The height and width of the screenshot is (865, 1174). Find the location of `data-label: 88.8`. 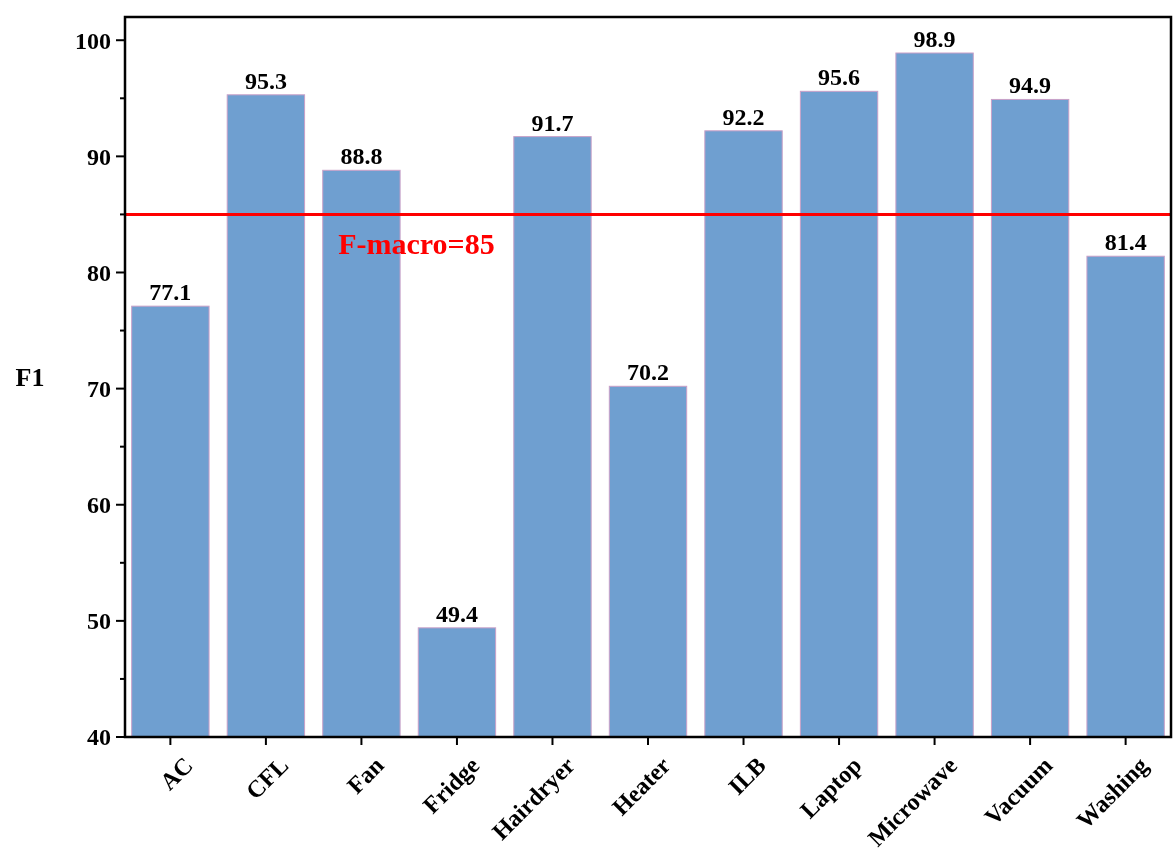

data-label: 88.8 is located at coordinates (361, 156).